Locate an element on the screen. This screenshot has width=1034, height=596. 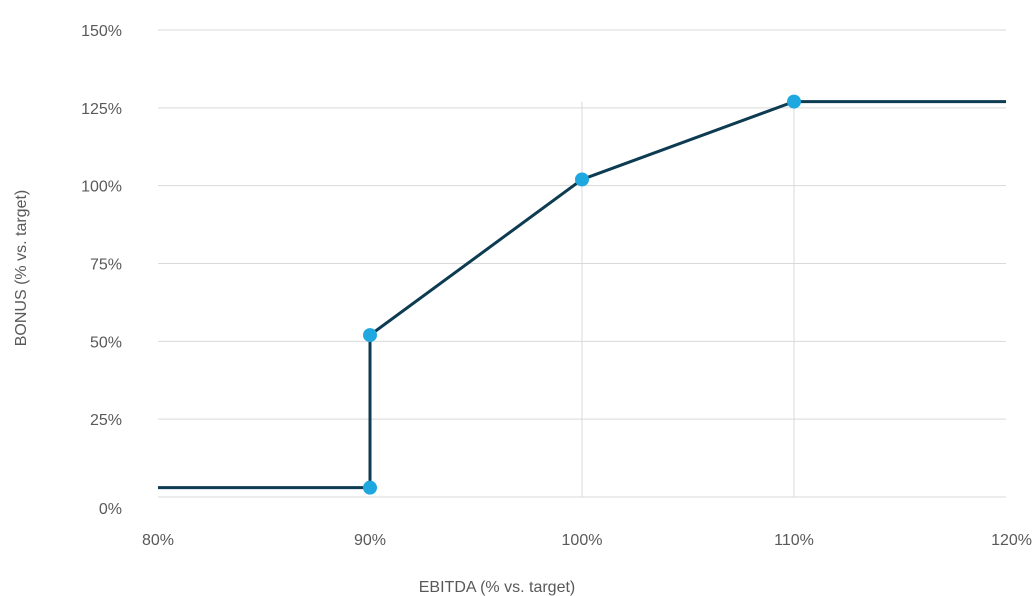
y-tick-label: 75% is located at coordinates (106, 265).